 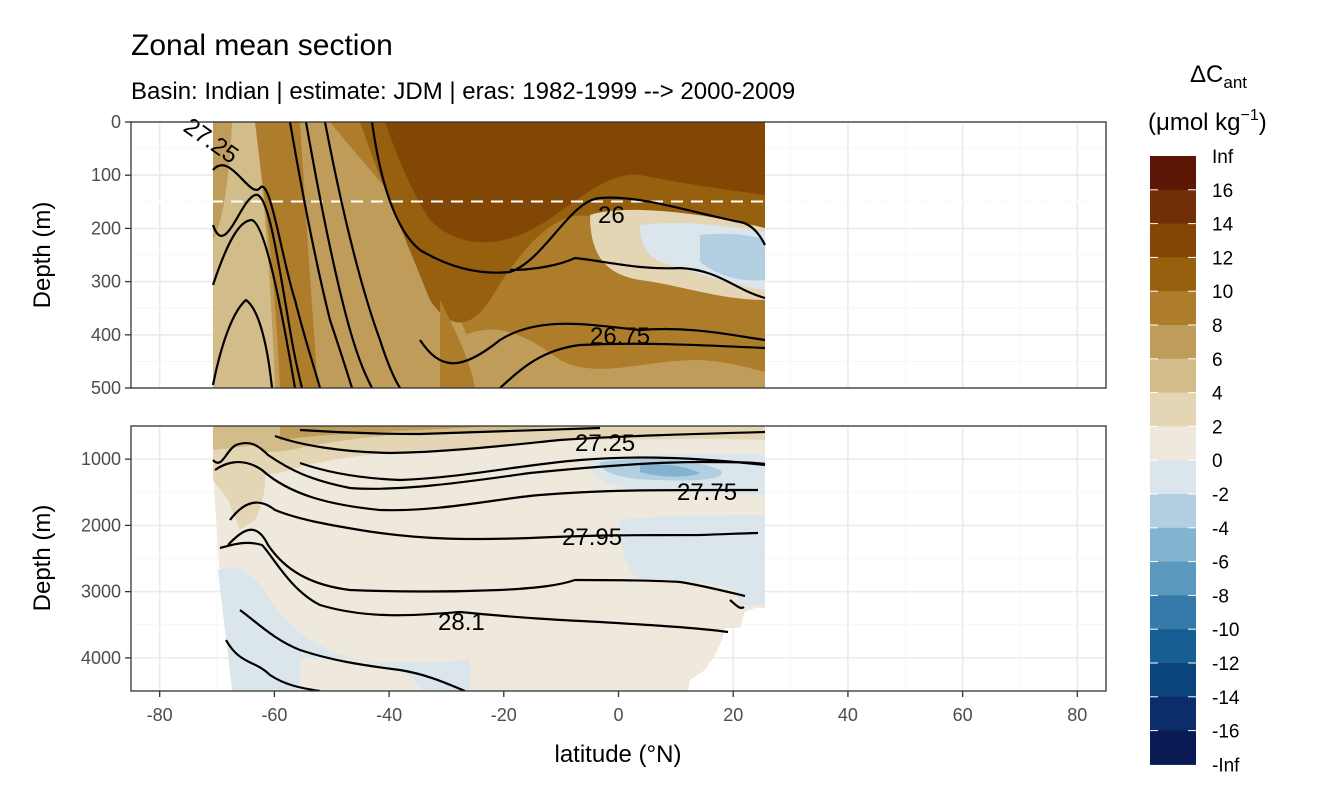 I want to click on y-tick-label: 200, so click(x=106, y=228).